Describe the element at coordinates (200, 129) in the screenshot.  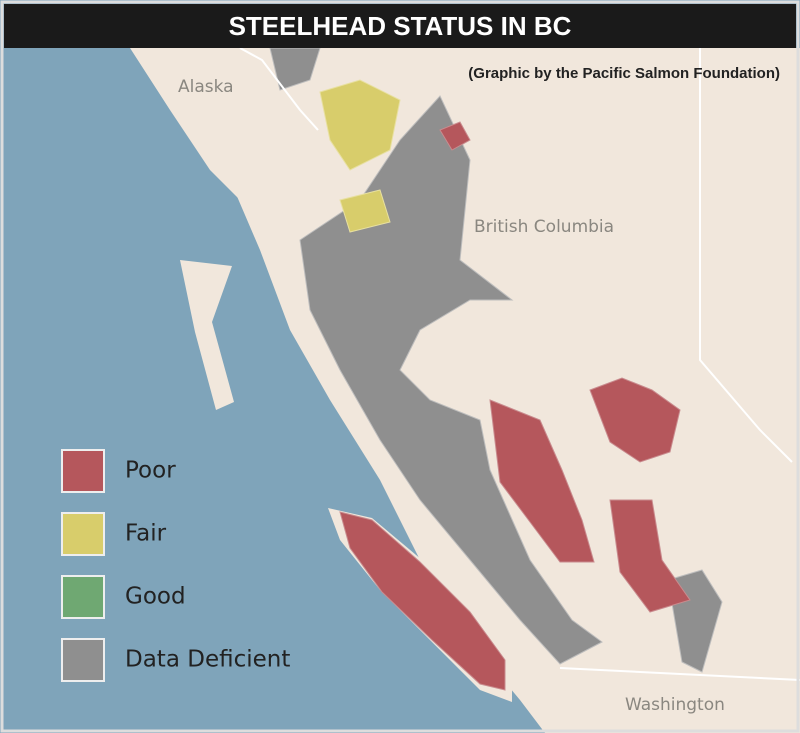
I see `alaska-panhandle` at that location.